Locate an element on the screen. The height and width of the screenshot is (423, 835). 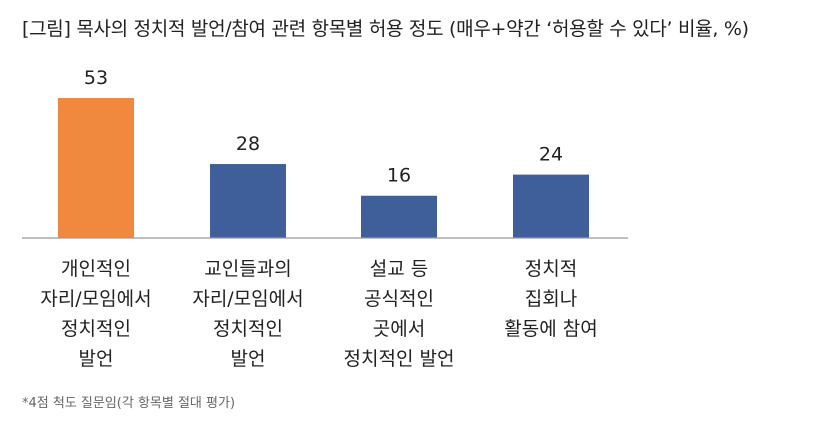
category-label-2-line-4: 발언 is located at coordinates (248, 359).